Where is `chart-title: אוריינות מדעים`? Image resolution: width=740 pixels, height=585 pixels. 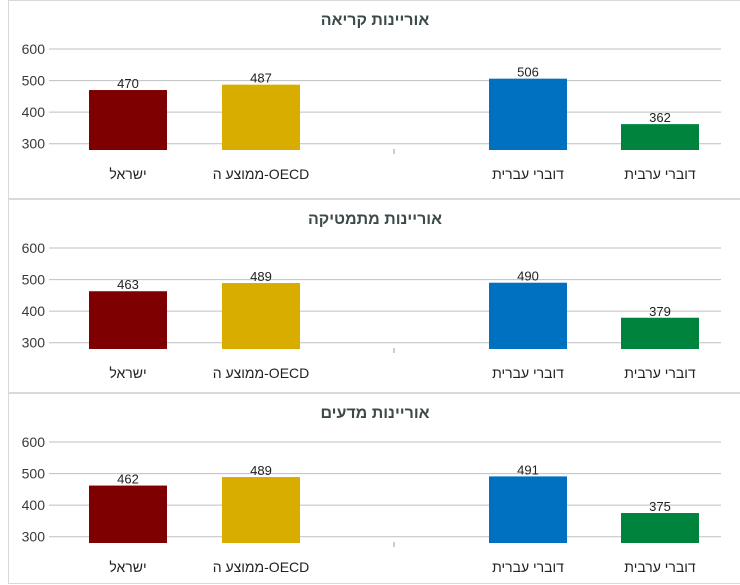
chart-title: אוריינות מדעים is located at coordinates (374, 413).